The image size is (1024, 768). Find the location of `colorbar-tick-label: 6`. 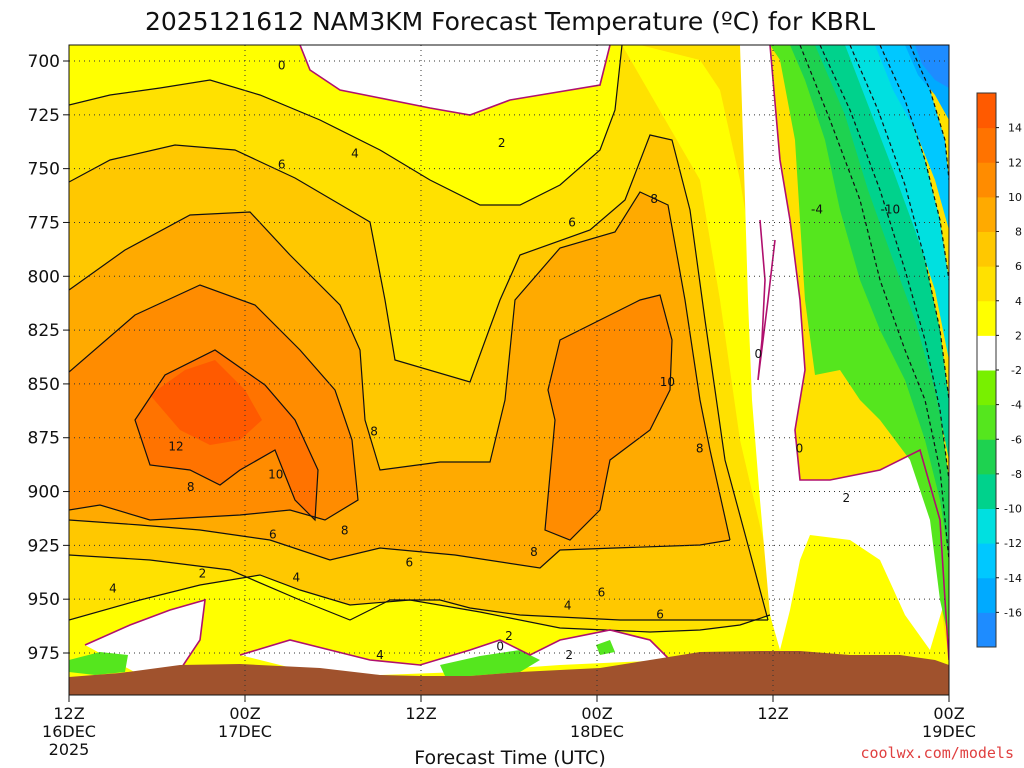

colorbar-tick-label: 6 is located at coordinates (1018, 266).